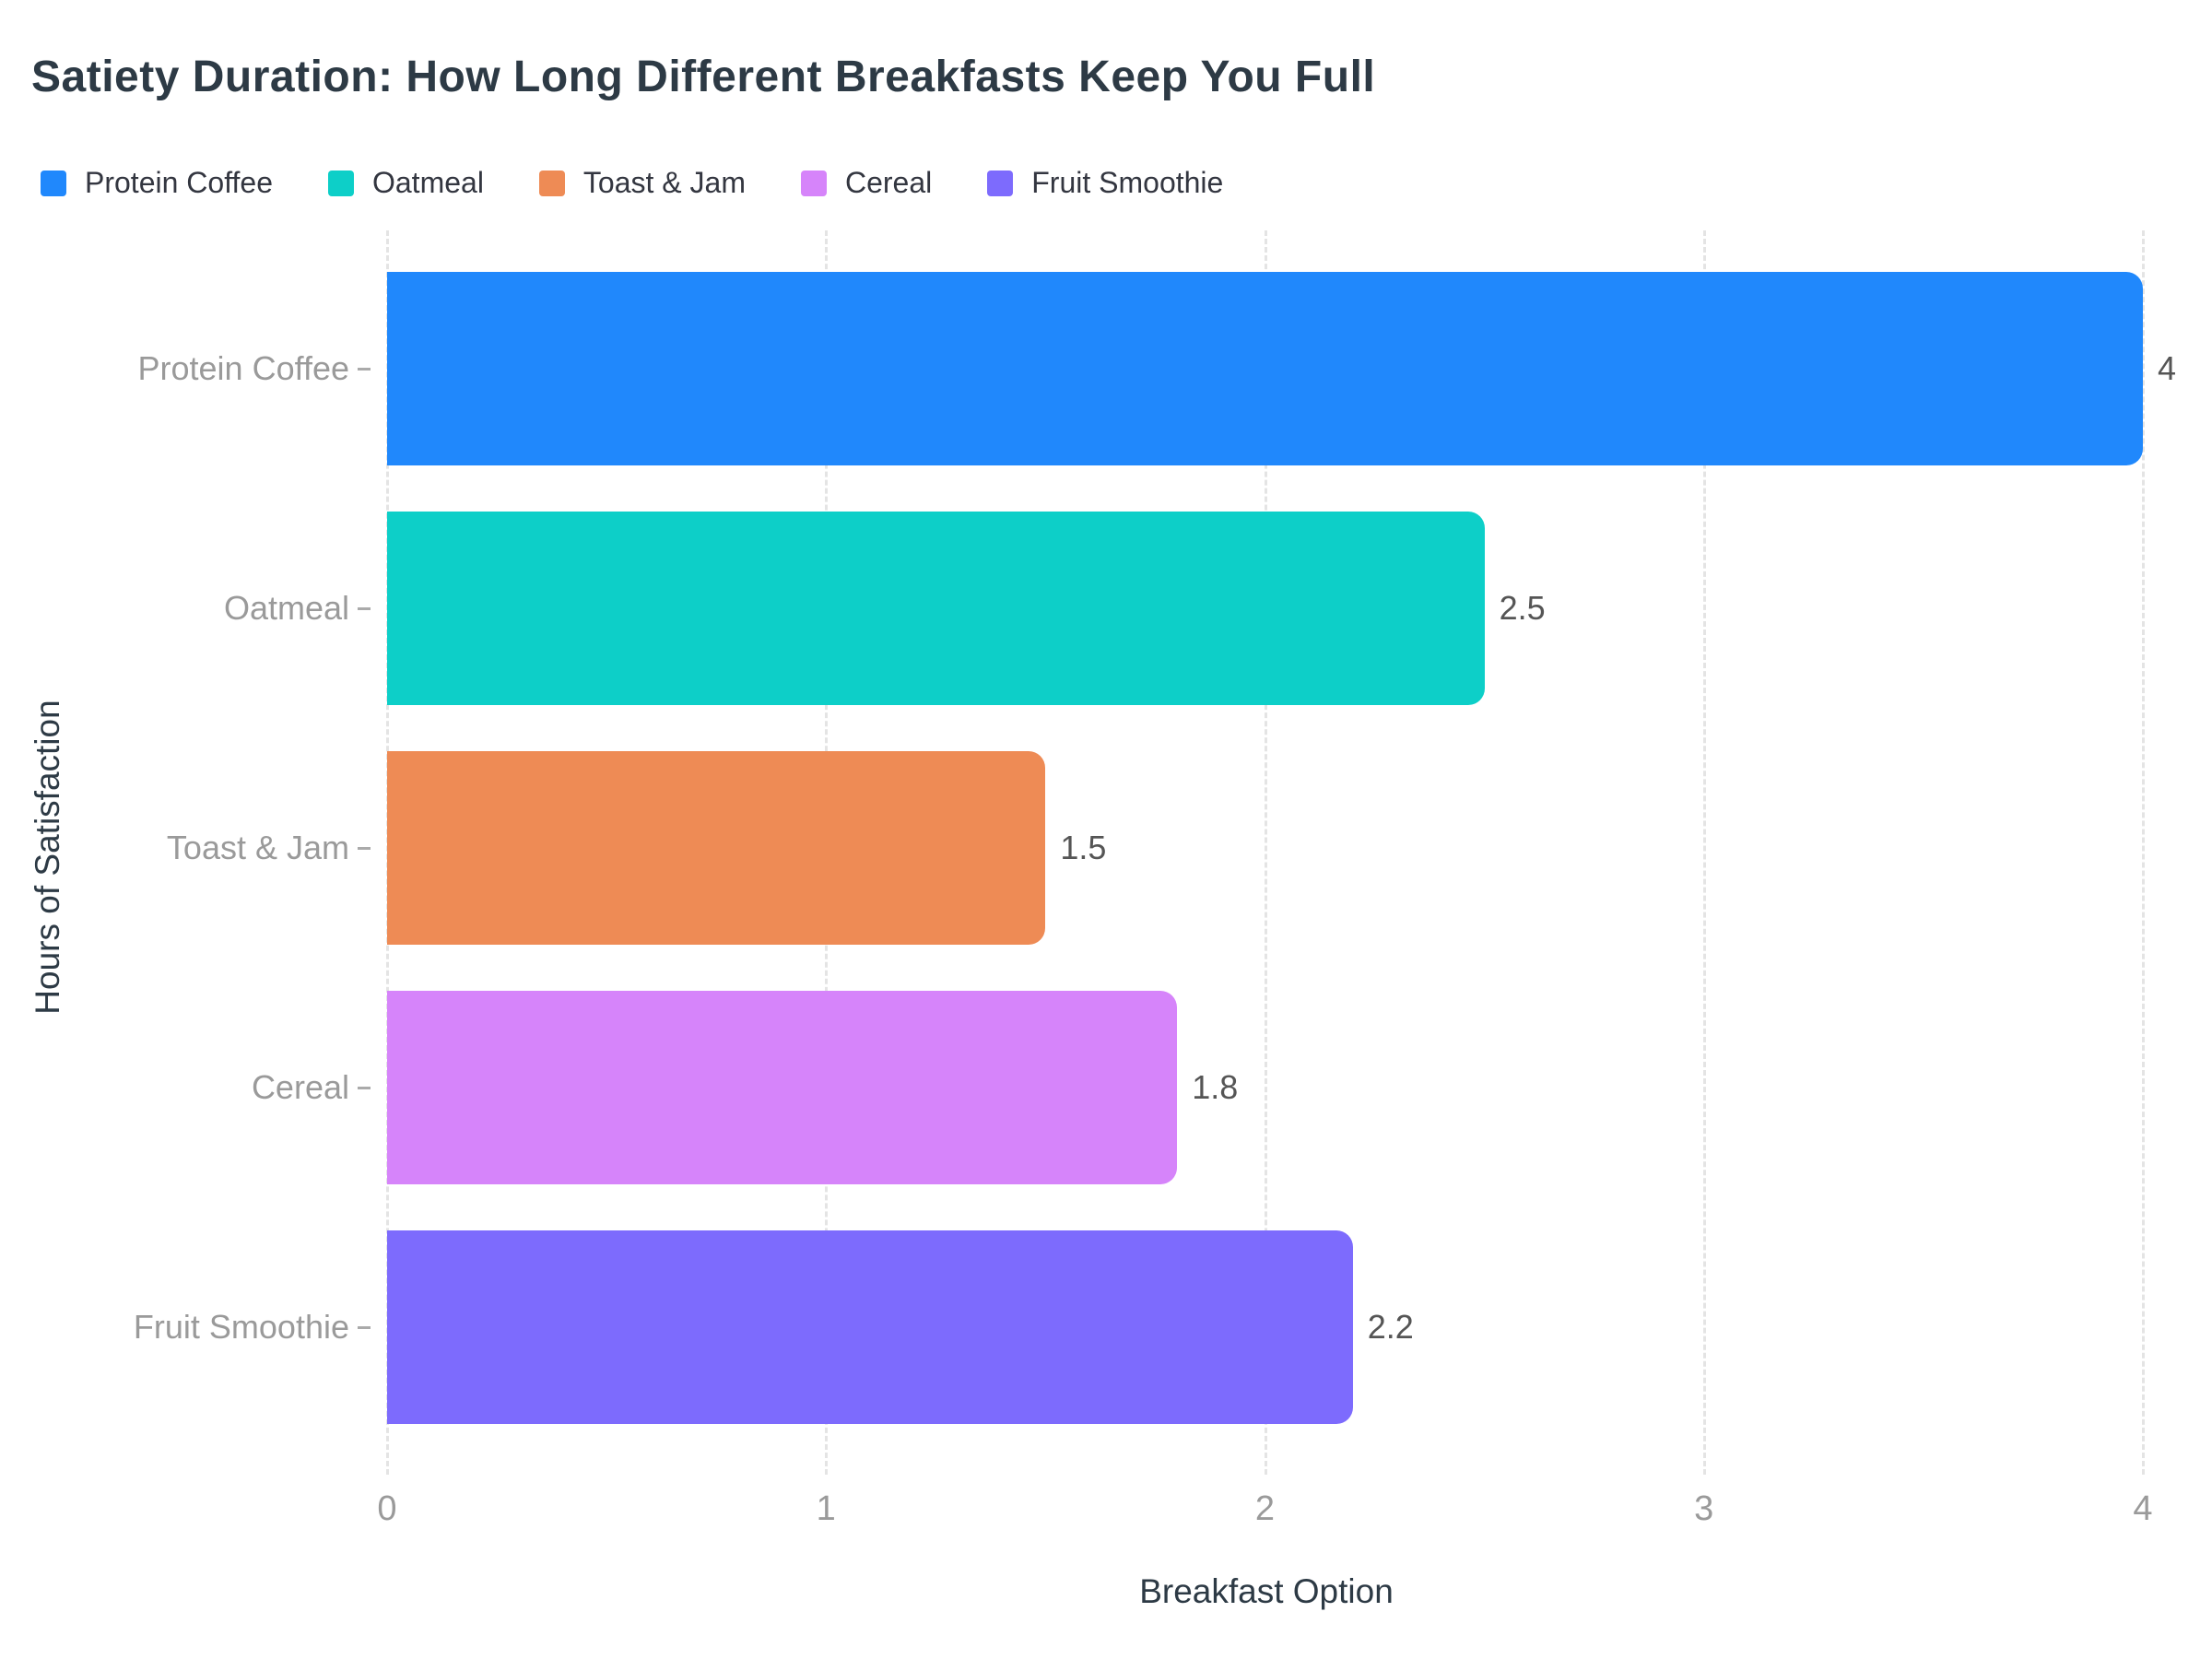 Image resolution: width=2212 pixels, height=1659 pixels. What do you see at coordinates (888, 182) in the screenshot?
I see `legend-item-label: Cereal` at bounding box center [888, 182].